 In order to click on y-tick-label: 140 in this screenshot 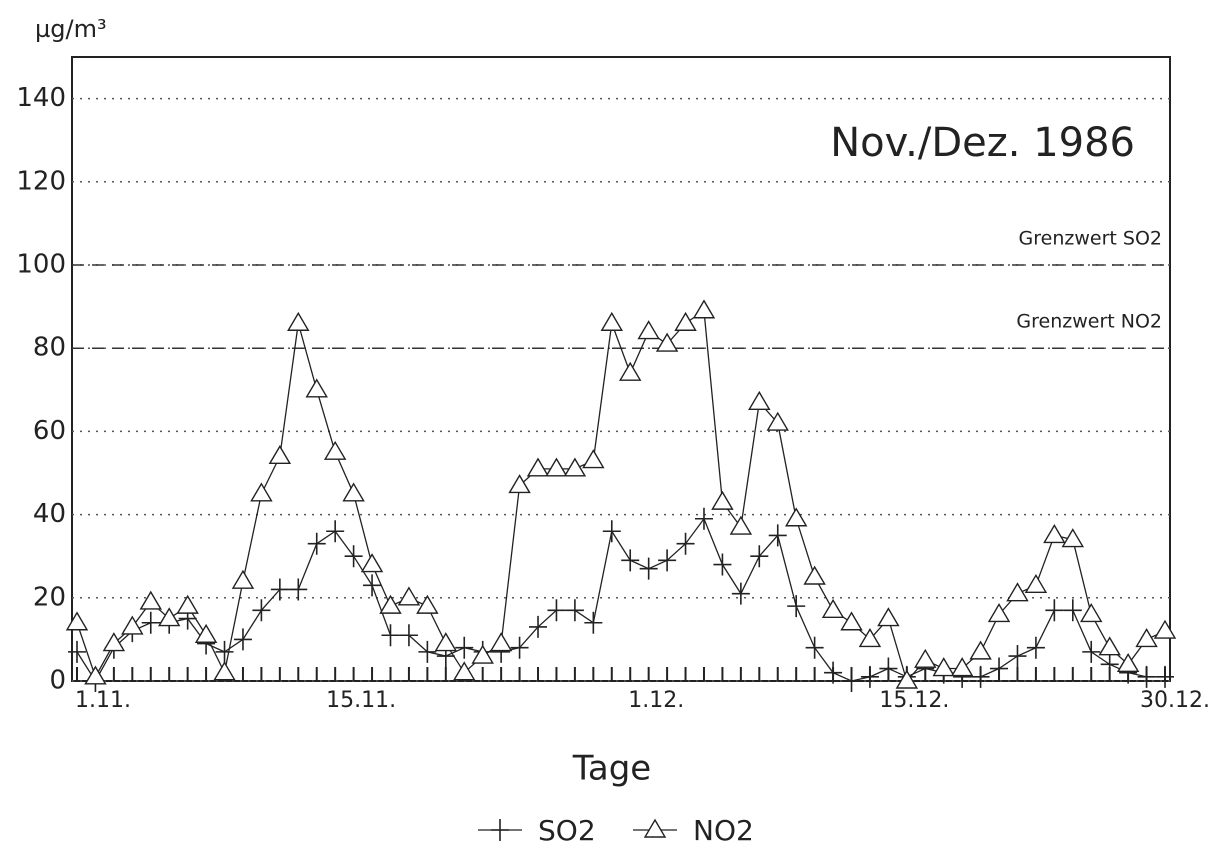, I will do `click(41, 98)`.